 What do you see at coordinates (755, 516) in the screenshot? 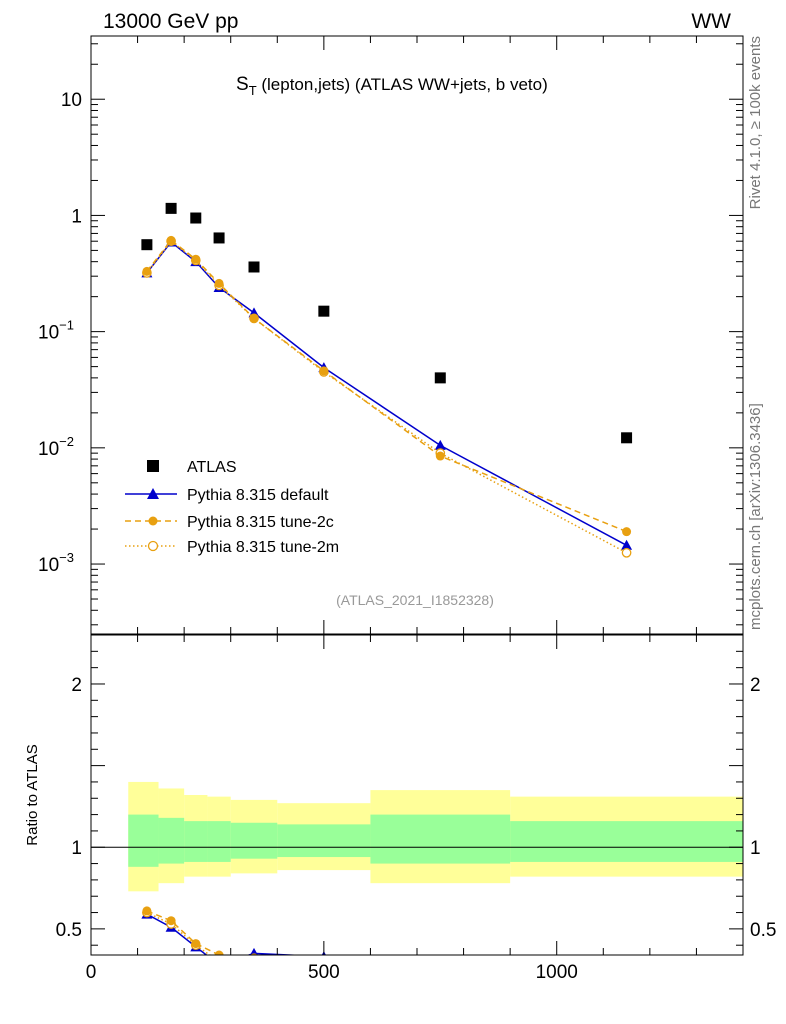
I see `mcplots-label: mcplots.cern.ch [arXiv:1306.3436]` at bounding box center [755, 516].